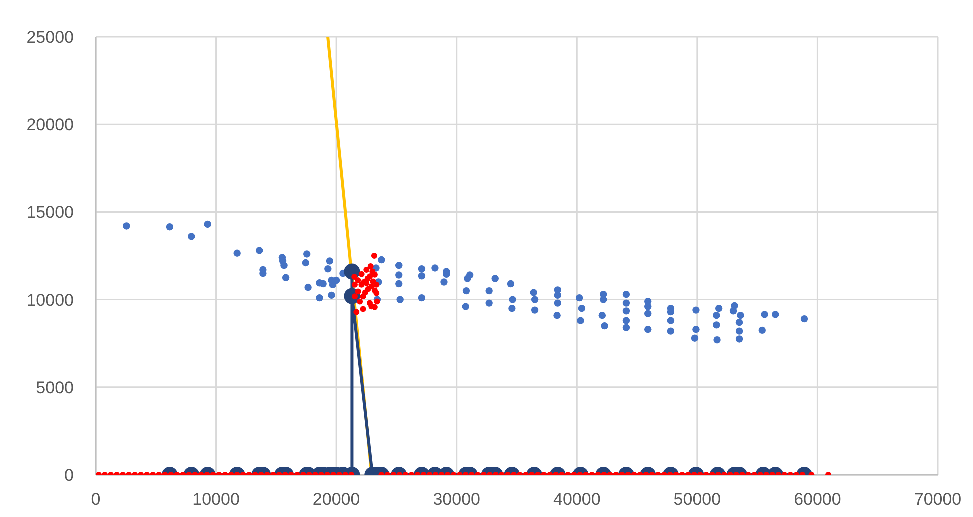 The width and height of the screenshot is (973, 517). I want to click on y-tick-label: 5000, so click(55, 388).